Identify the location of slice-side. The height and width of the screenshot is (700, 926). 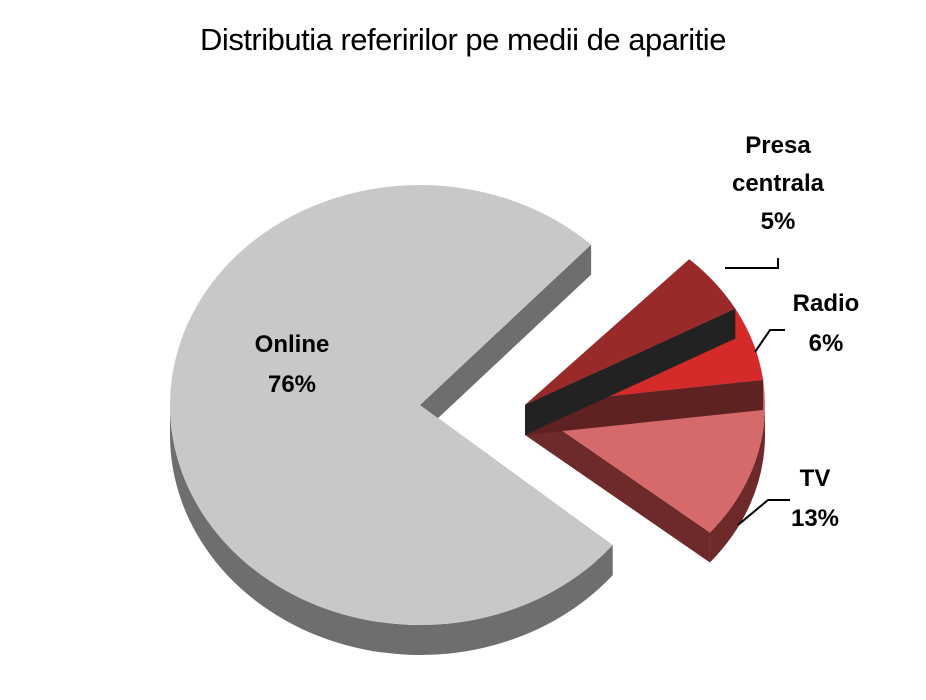
(737, 484).